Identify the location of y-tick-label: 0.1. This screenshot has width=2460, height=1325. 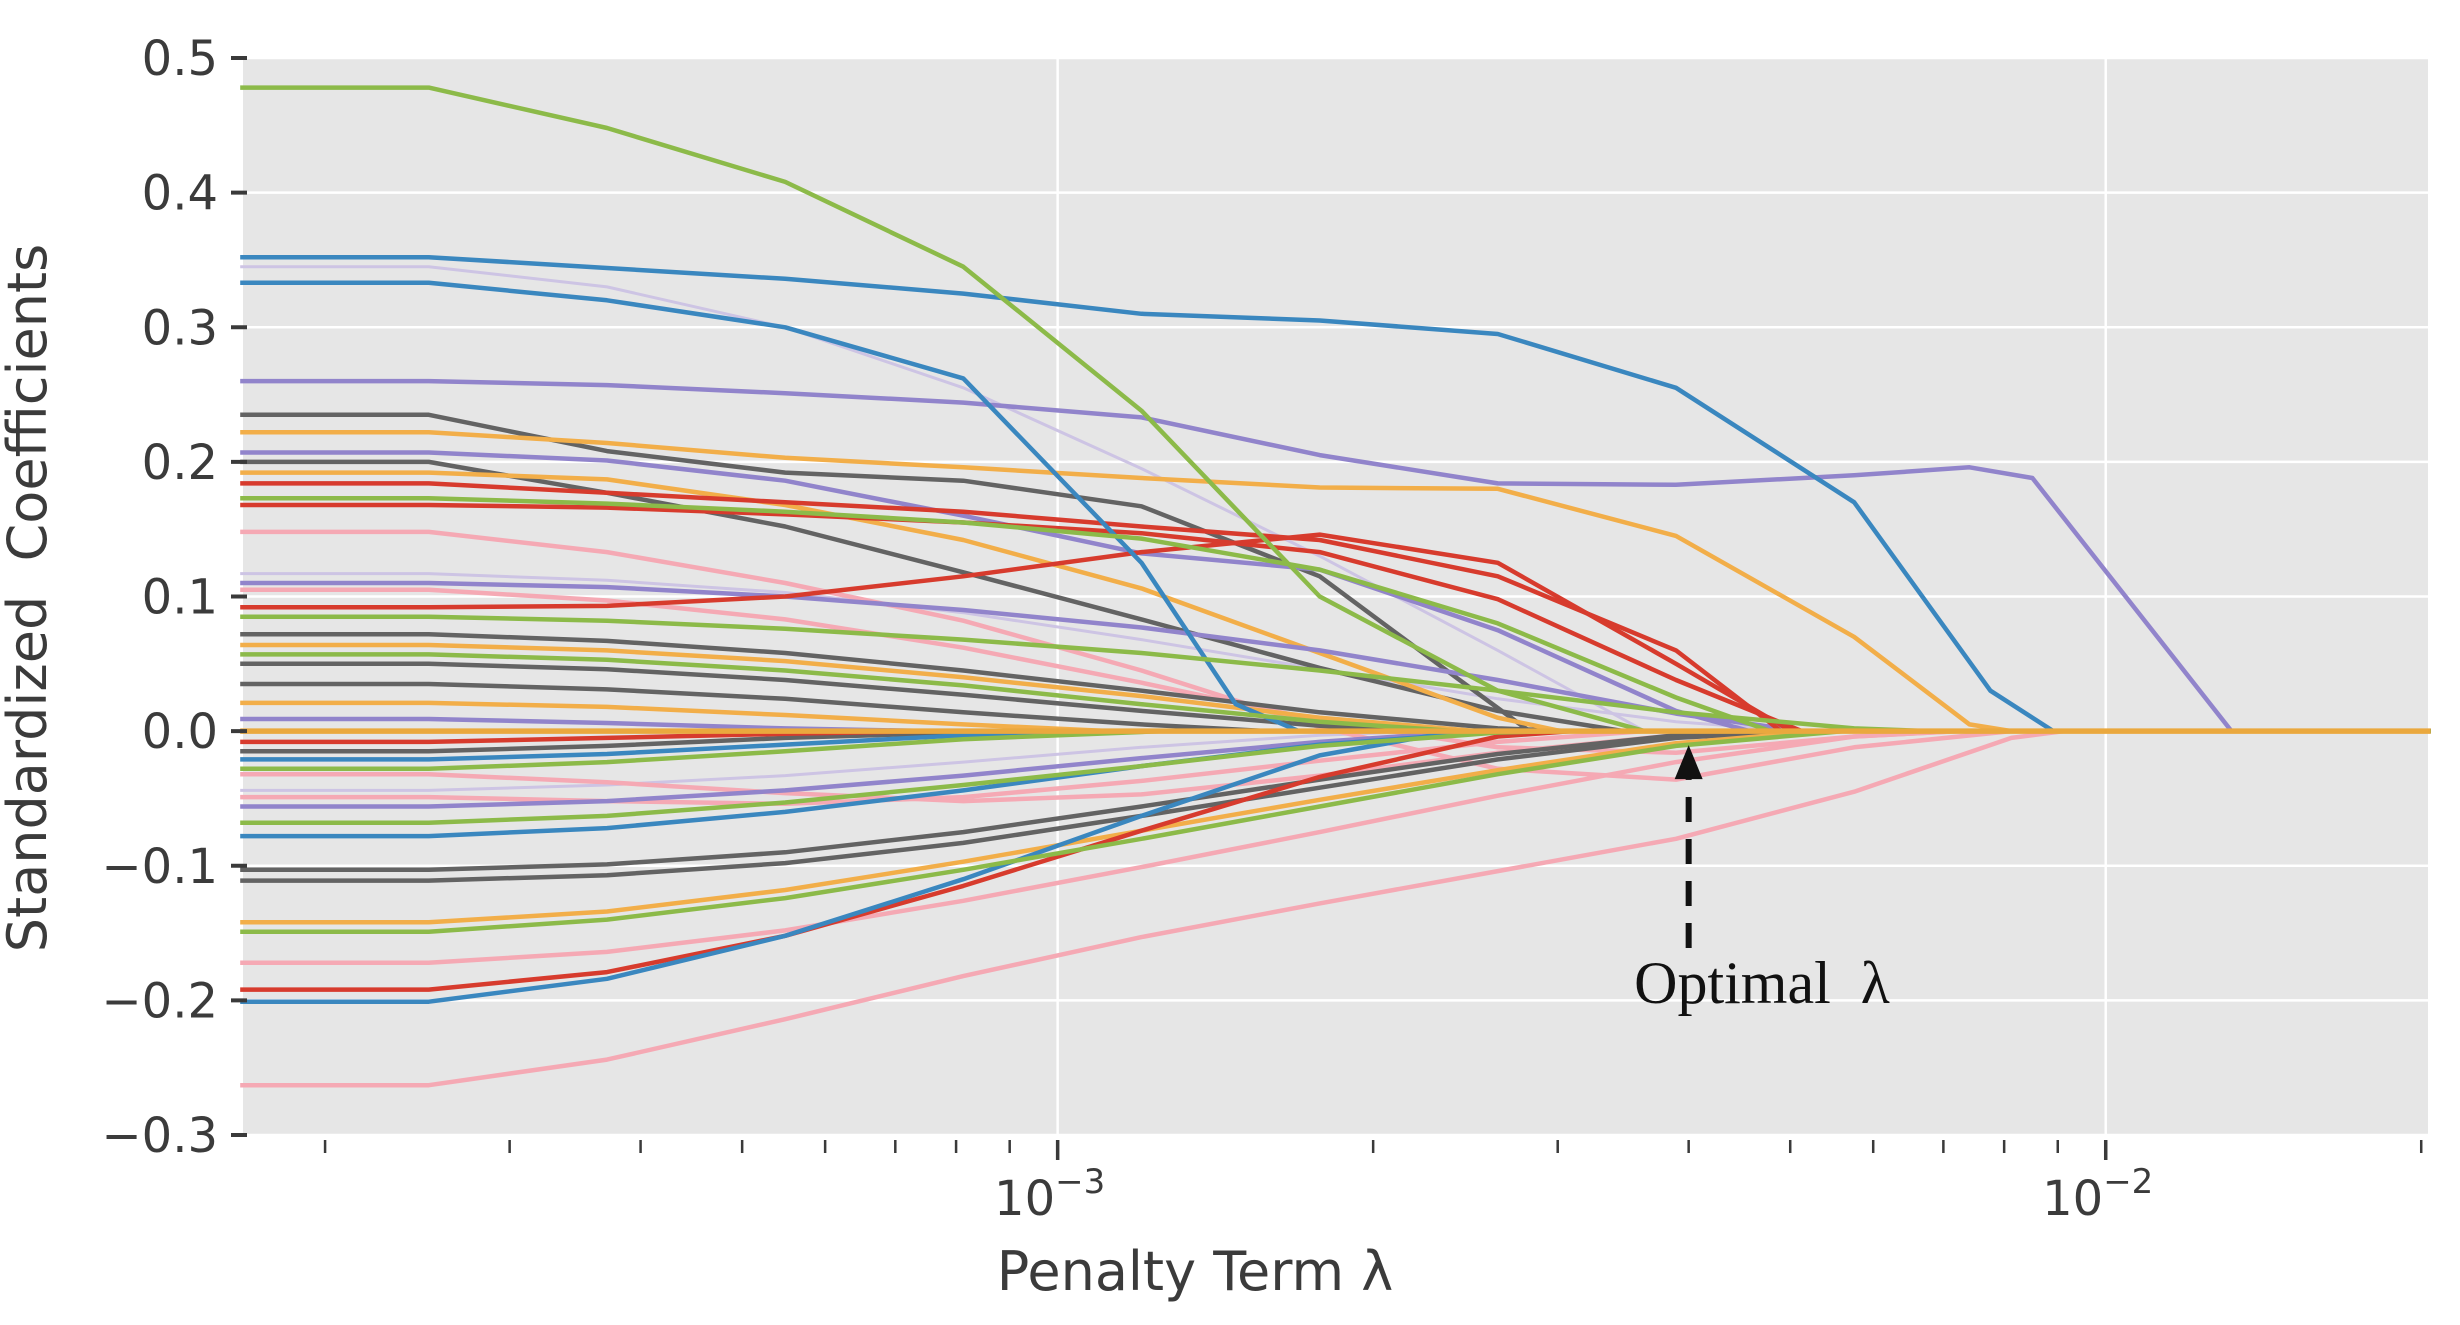
(180, 598).